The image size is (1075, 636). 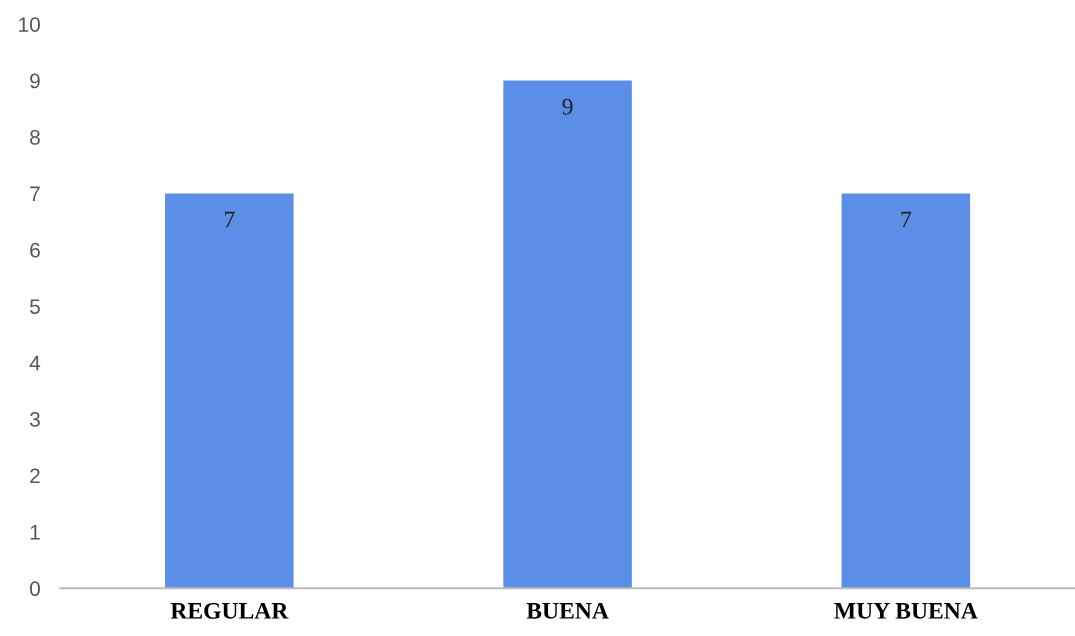 What do you see at coordinates (35, 306) in the screenshot?
I see `y-tick-label: 5` at bounding box center [35, 306].